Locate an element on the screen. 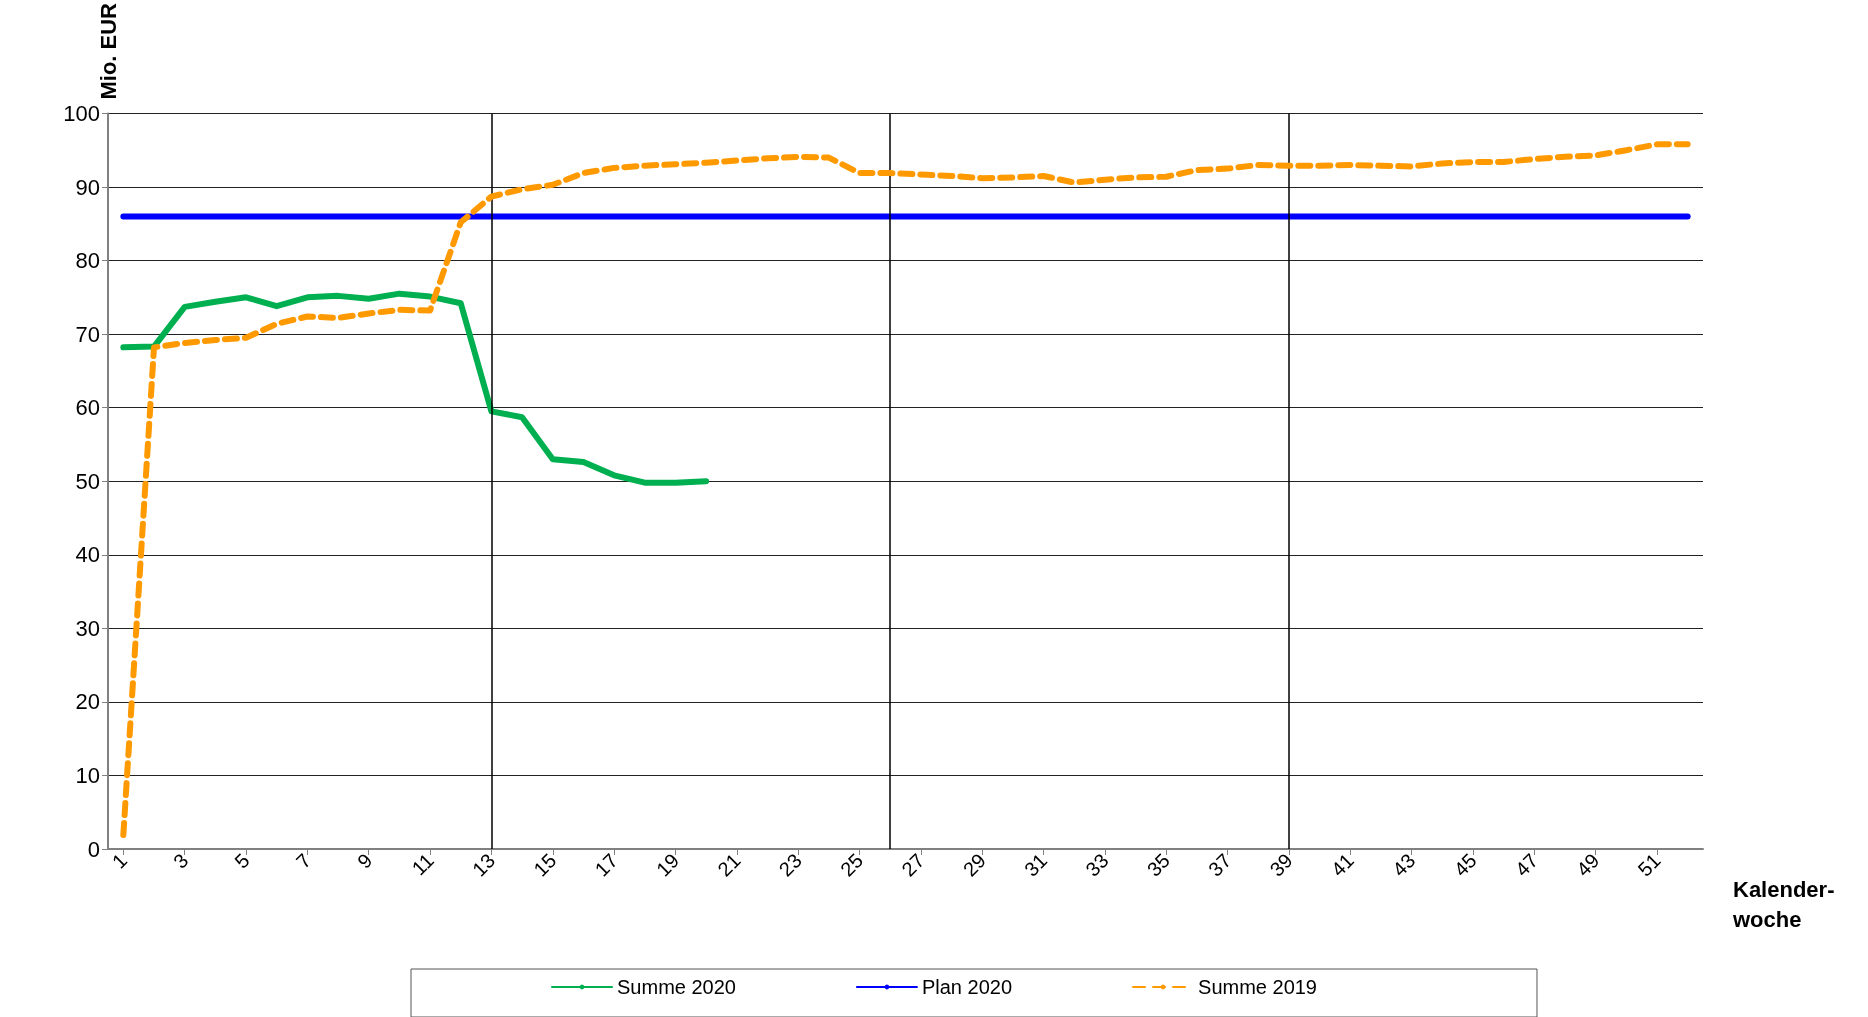 The image size is (1868, 1017). x-tick-label: 49 is located at coordinates (1588, 865).